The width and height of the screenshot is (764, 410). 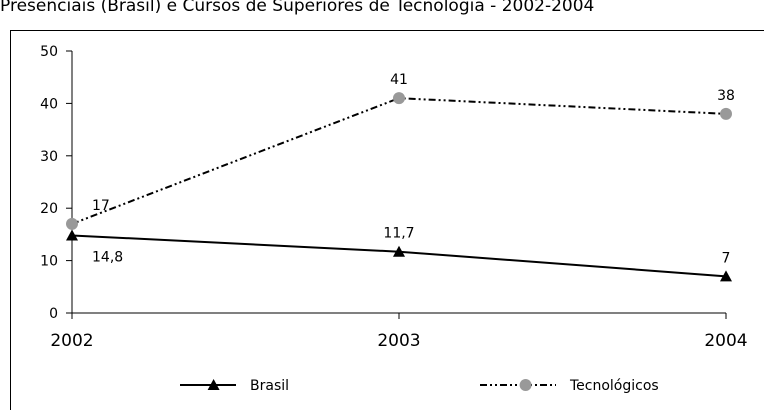 What do you see at coordinates (269, 386) in the screenshot?
I see `legend-label: Brasil` at bounding box center [269, 386].